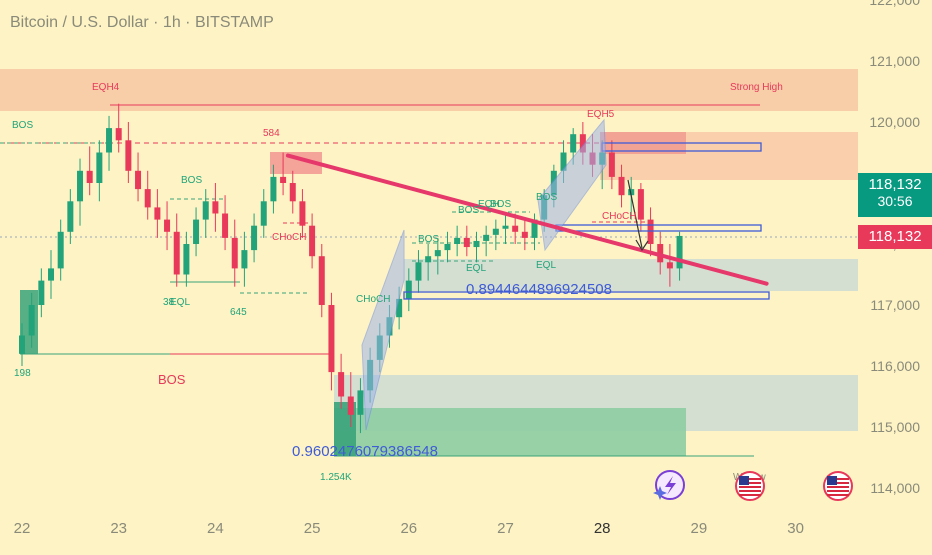 The width and height of the screenshot is (932, 555). I want to click on label-eqh-c: EQH, so click(489, 204).